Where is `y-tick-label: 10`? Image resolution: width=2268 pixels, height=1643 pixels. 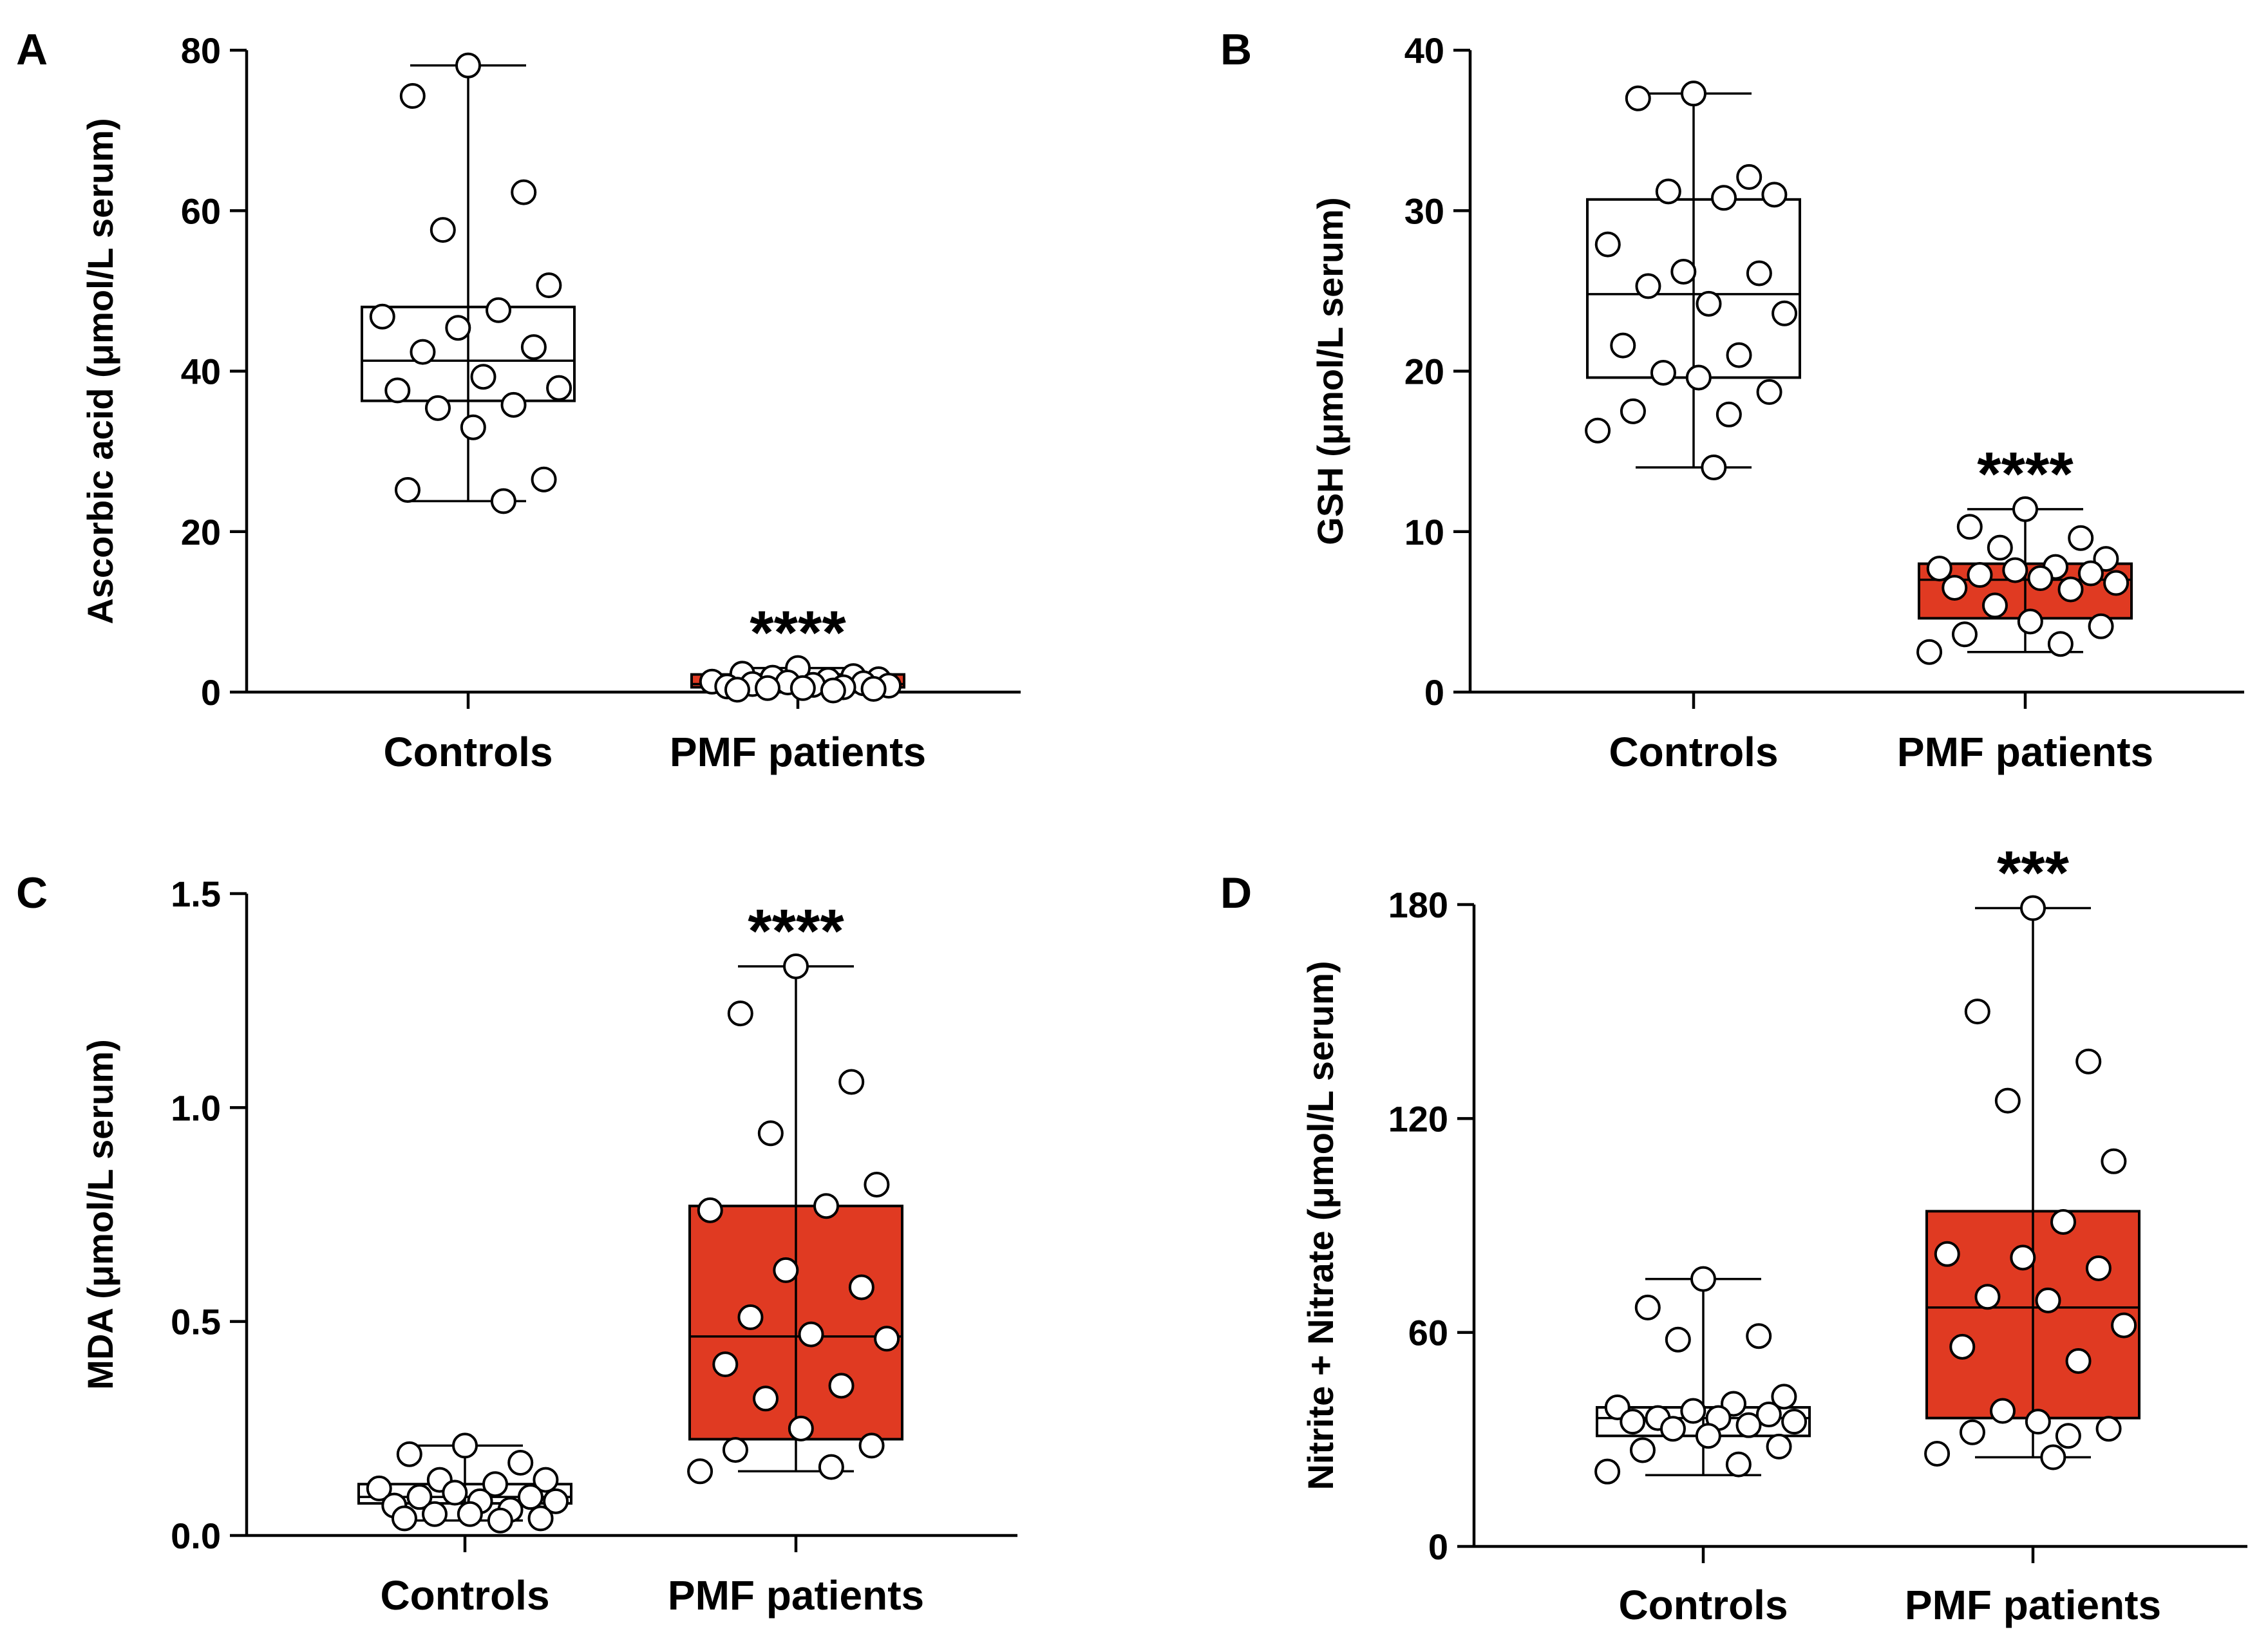 y-tick-label: 10 is located at coordinates (1424, 532).